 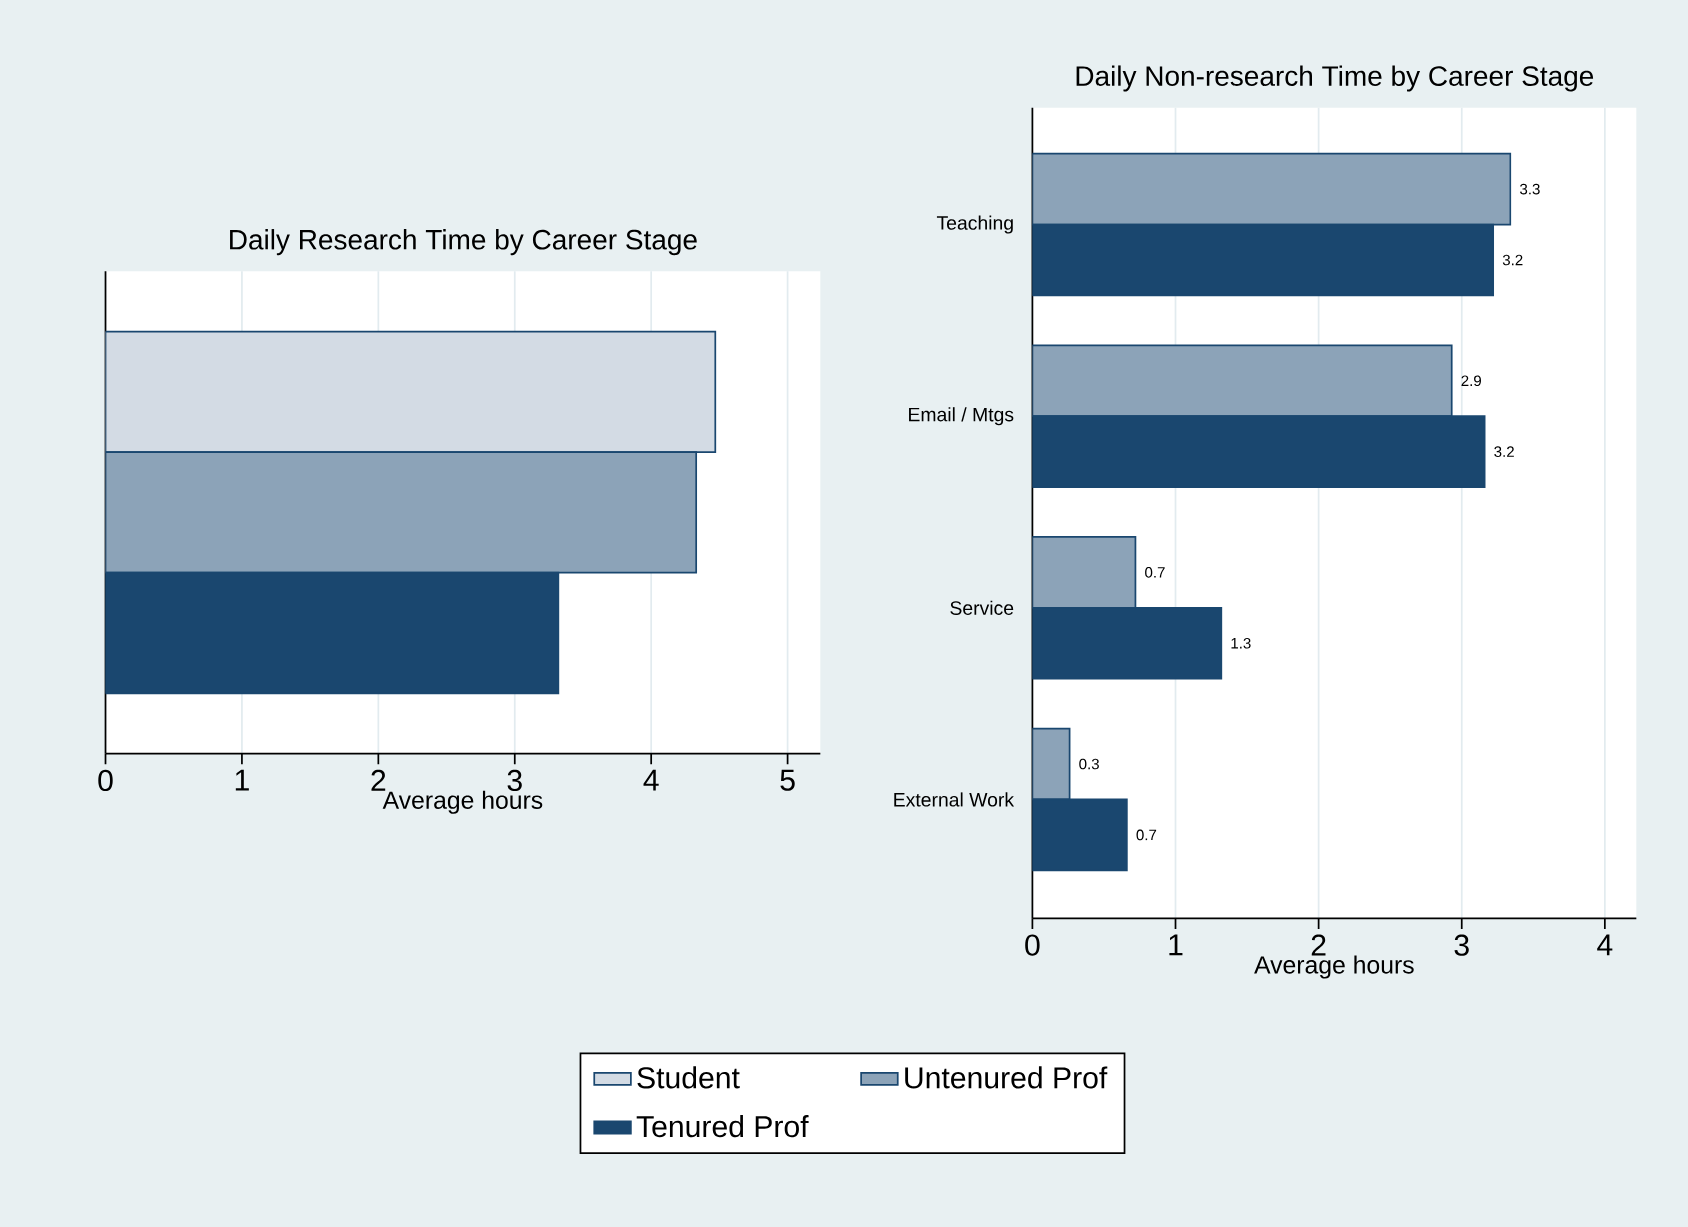 What do you see at coordinates (982, 607) in the screenshot?
I see `y-tick-label: Service` at bounding box center [982, 607].